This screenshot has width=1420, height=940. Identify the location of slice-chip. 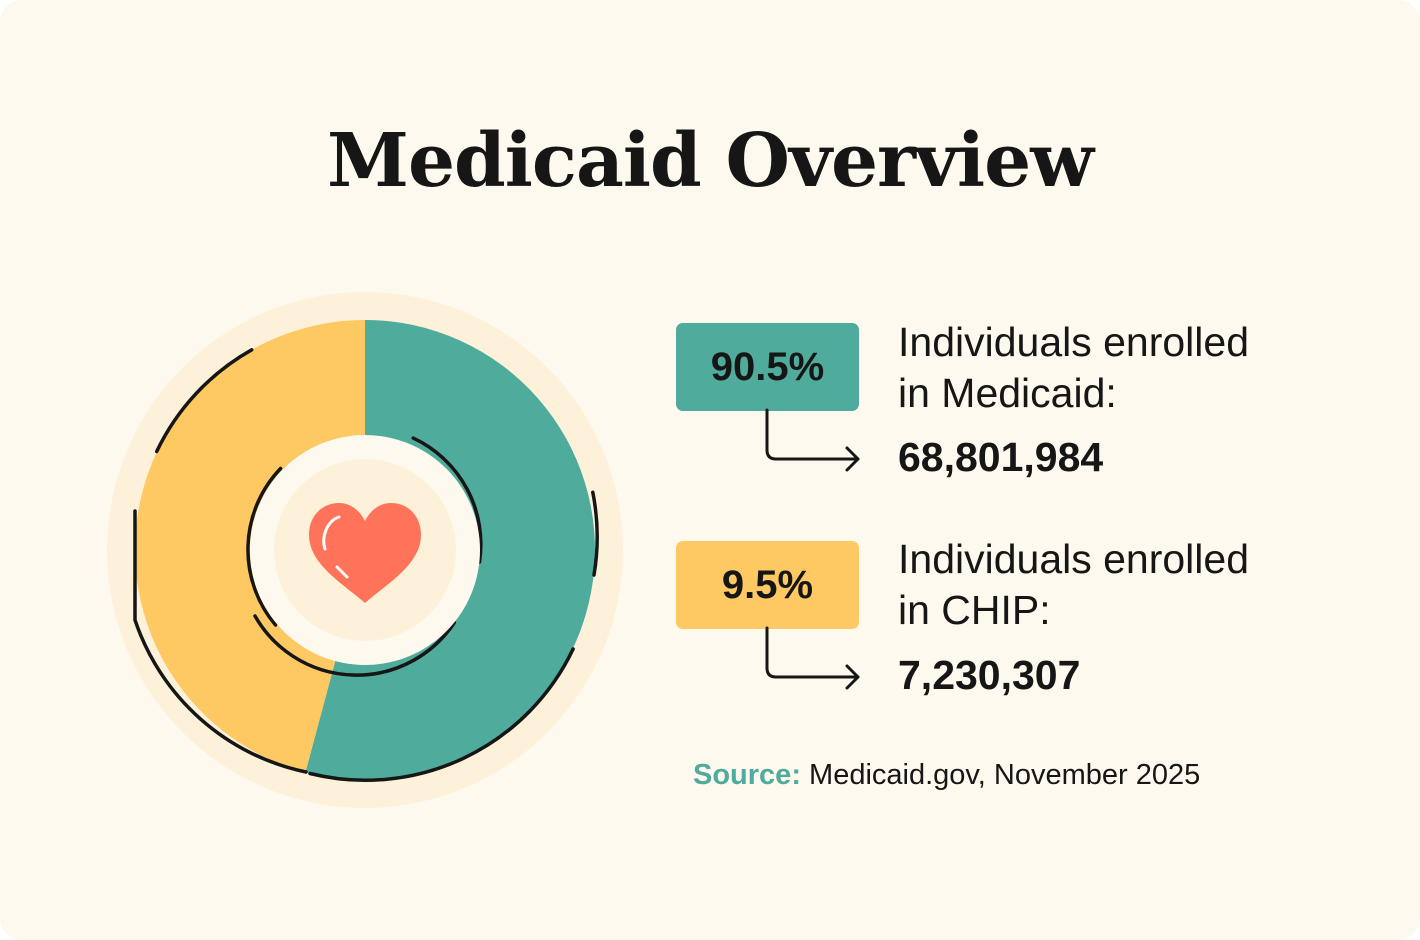
(250, 546).